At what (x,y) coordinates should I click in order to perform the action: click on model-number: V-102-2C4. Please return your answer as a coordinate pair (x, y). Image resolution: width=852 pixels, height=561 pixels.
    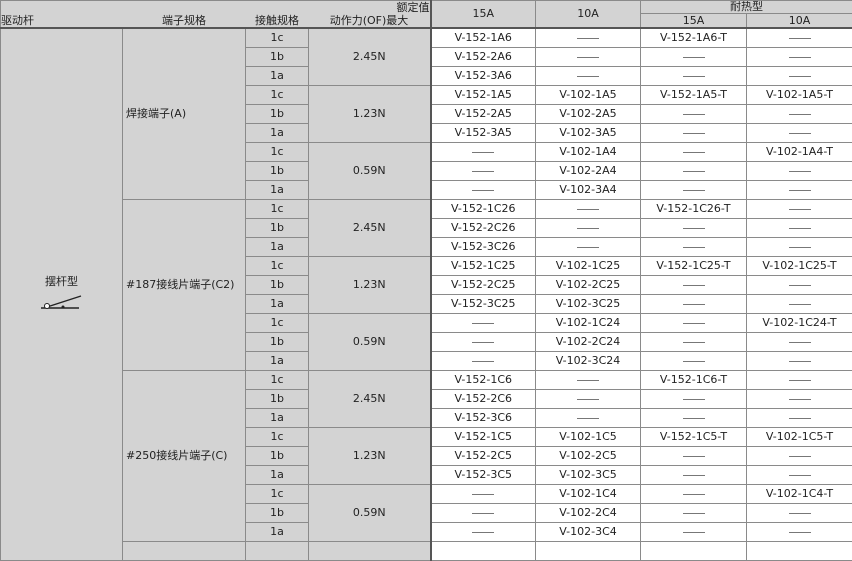
    Looking at the image, I should click on (588, 513).